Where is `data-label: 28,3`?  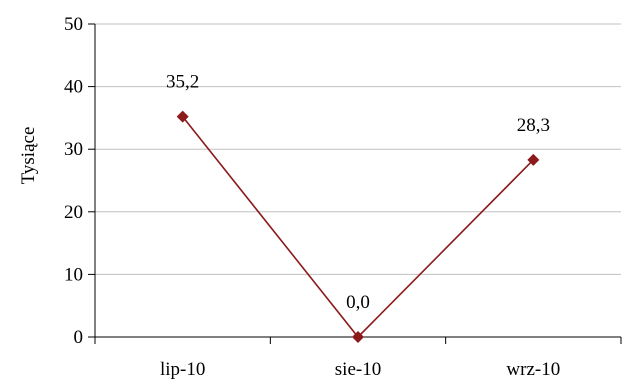
data-label: 28,3 is located at coordinates (533, 125).